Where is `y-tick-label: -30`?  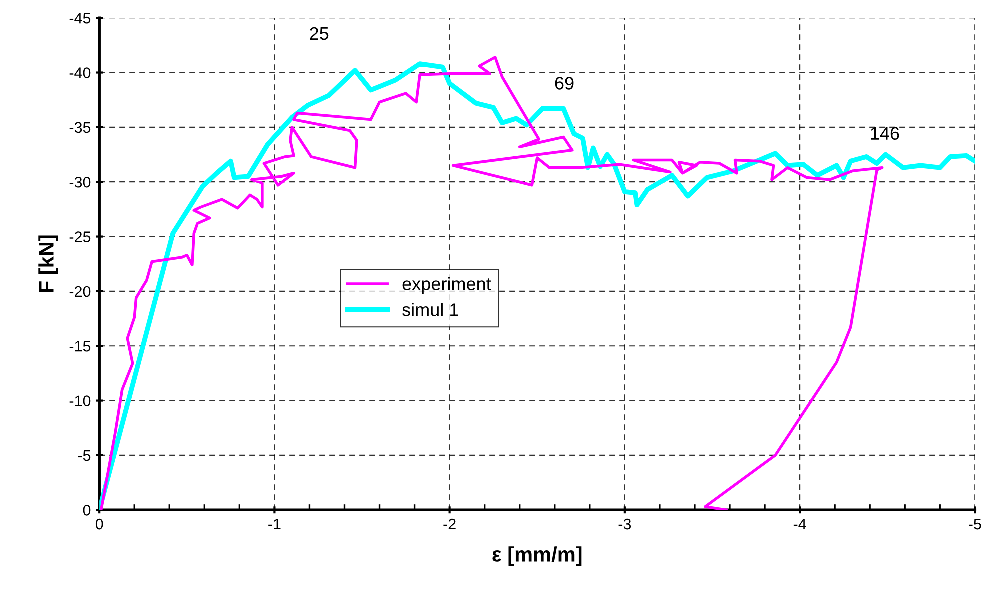 y-tick-label: -30 is located at coordinates (80, 182).